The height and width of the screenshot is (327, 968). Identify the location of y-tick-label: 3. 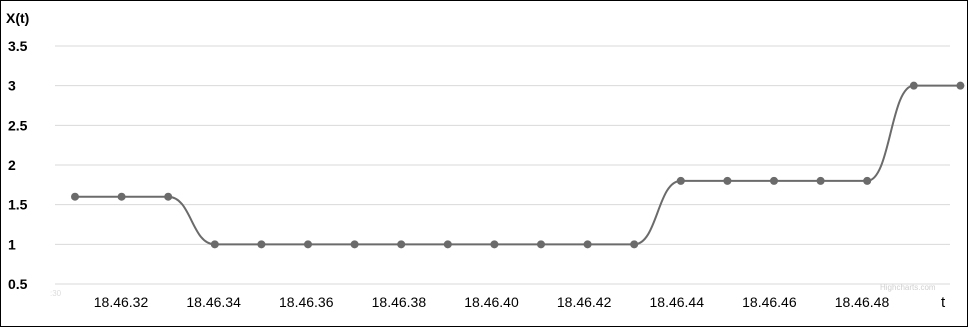
(12, 86).